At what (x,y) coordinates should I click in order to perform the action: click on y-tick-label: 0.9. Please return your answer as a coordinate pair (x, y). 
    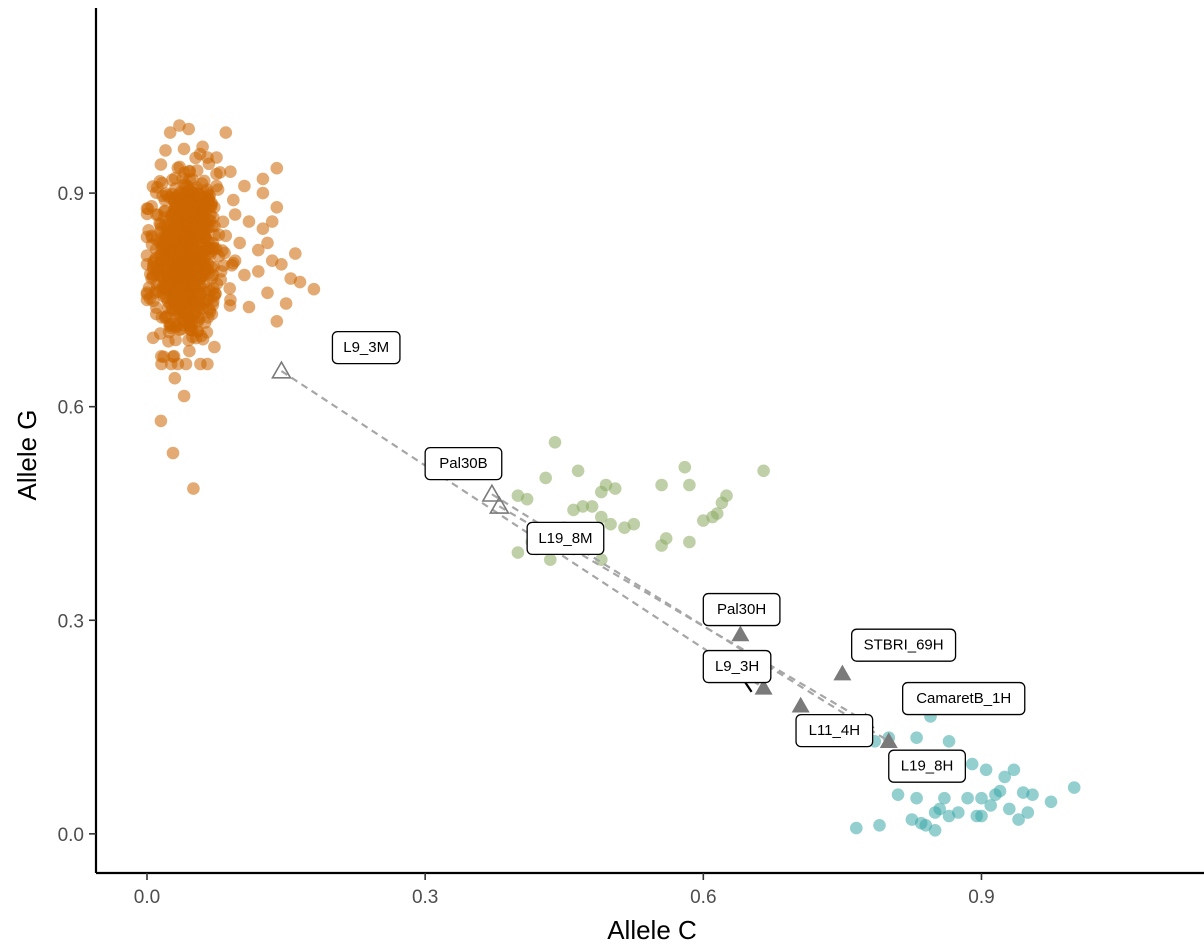
    Looking at the image, I should click on (71, 194).